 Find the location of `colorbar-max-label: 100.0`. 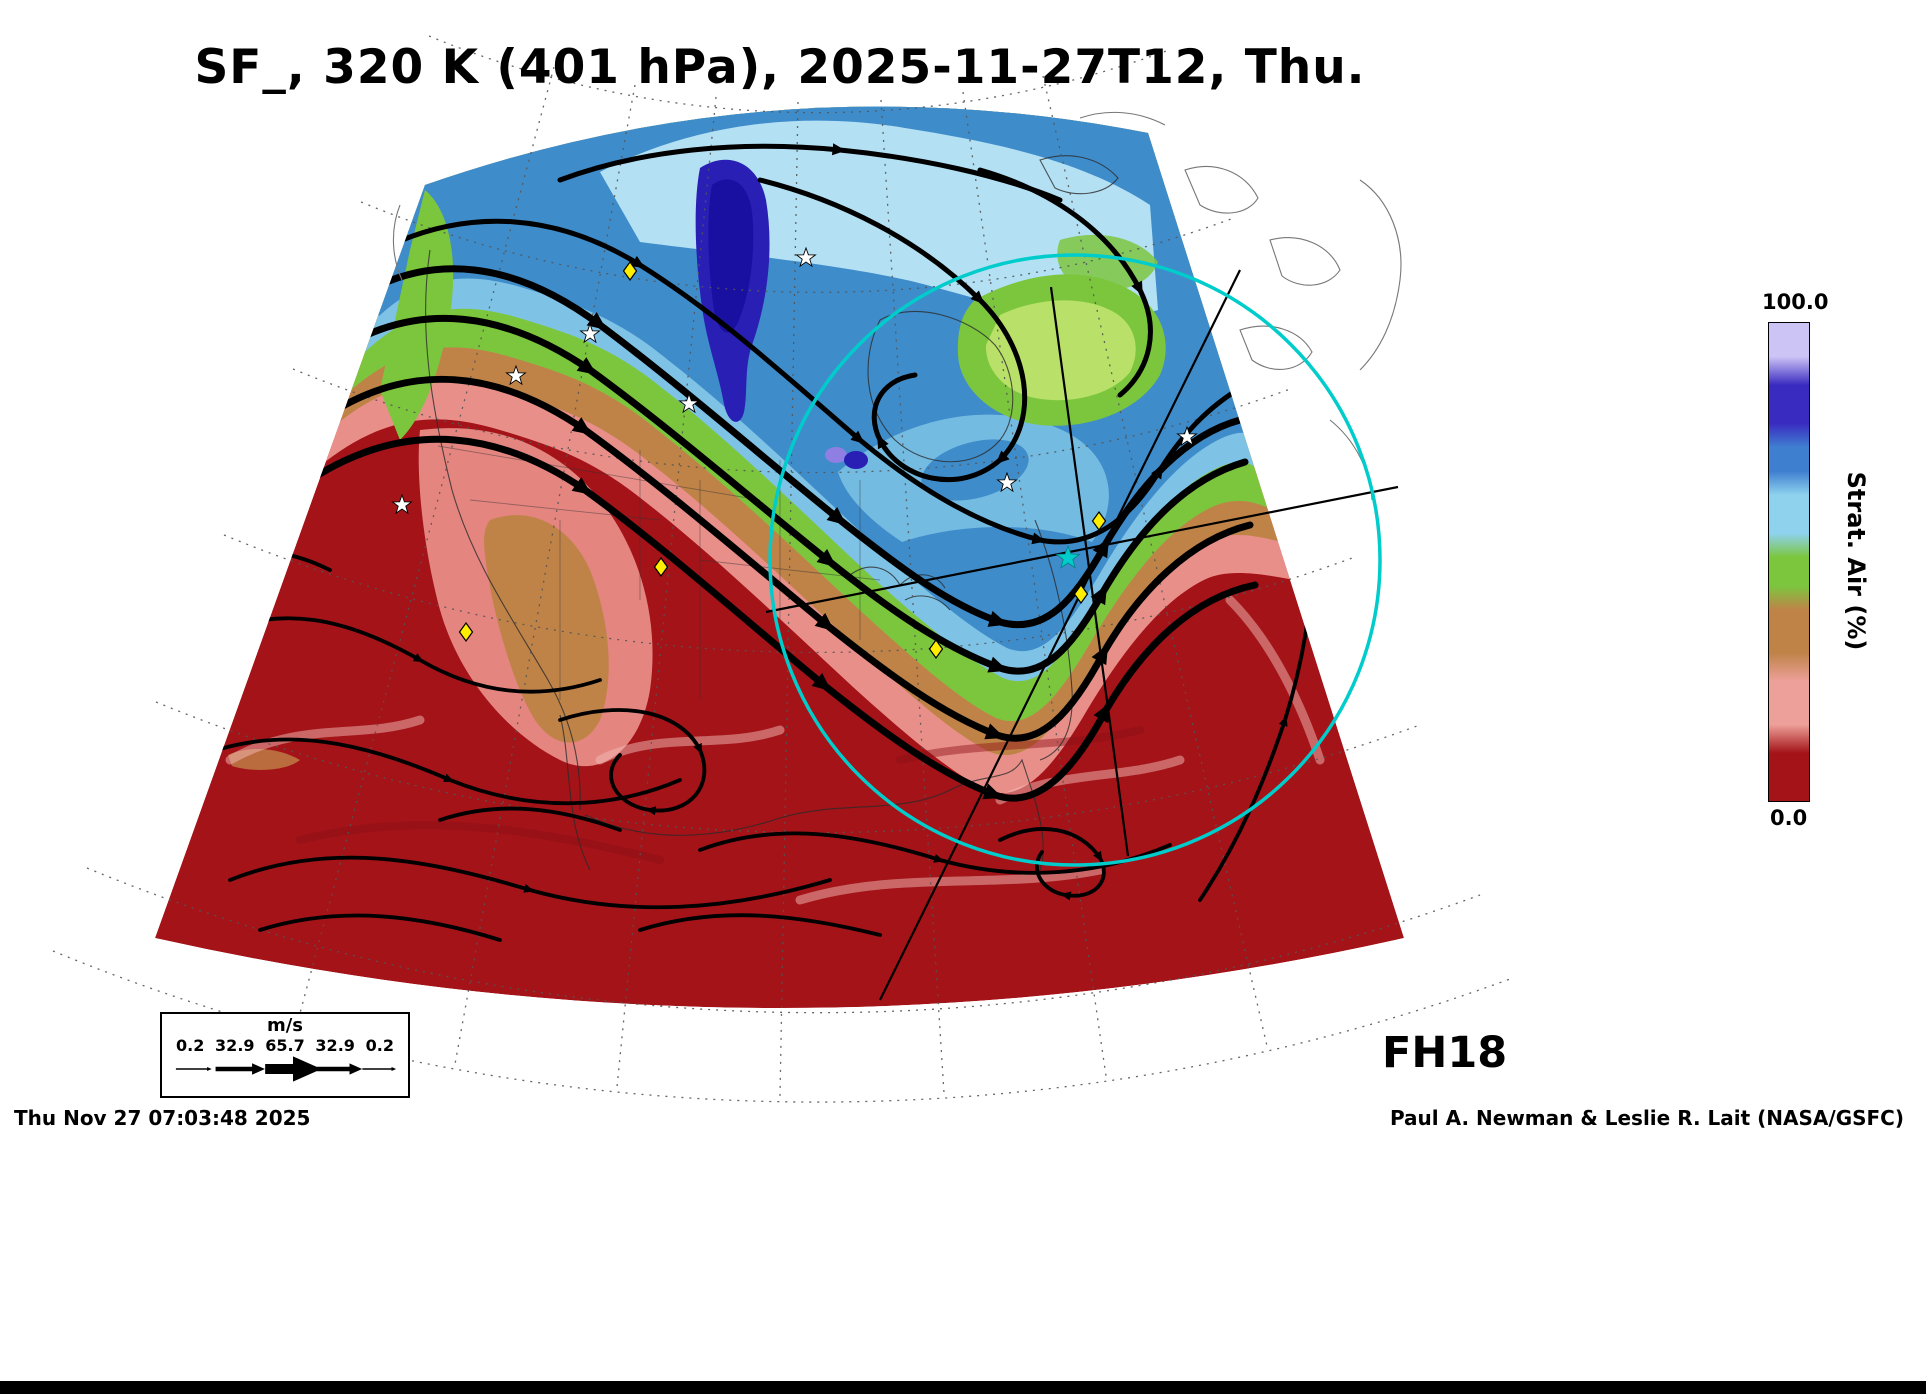

colorbar-max-label: 100.0 is located at coordinates (1795, 302).